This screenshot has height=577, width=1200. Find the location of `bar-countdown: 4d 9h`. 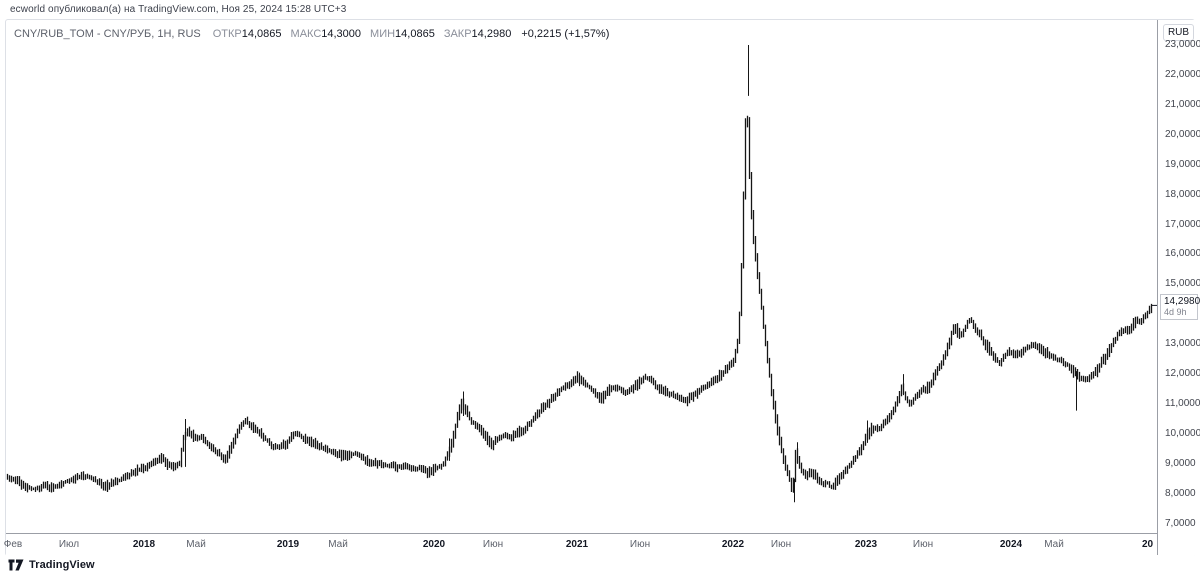

bar-countdown: 4d 9h is located at coordinates (1175, 312).